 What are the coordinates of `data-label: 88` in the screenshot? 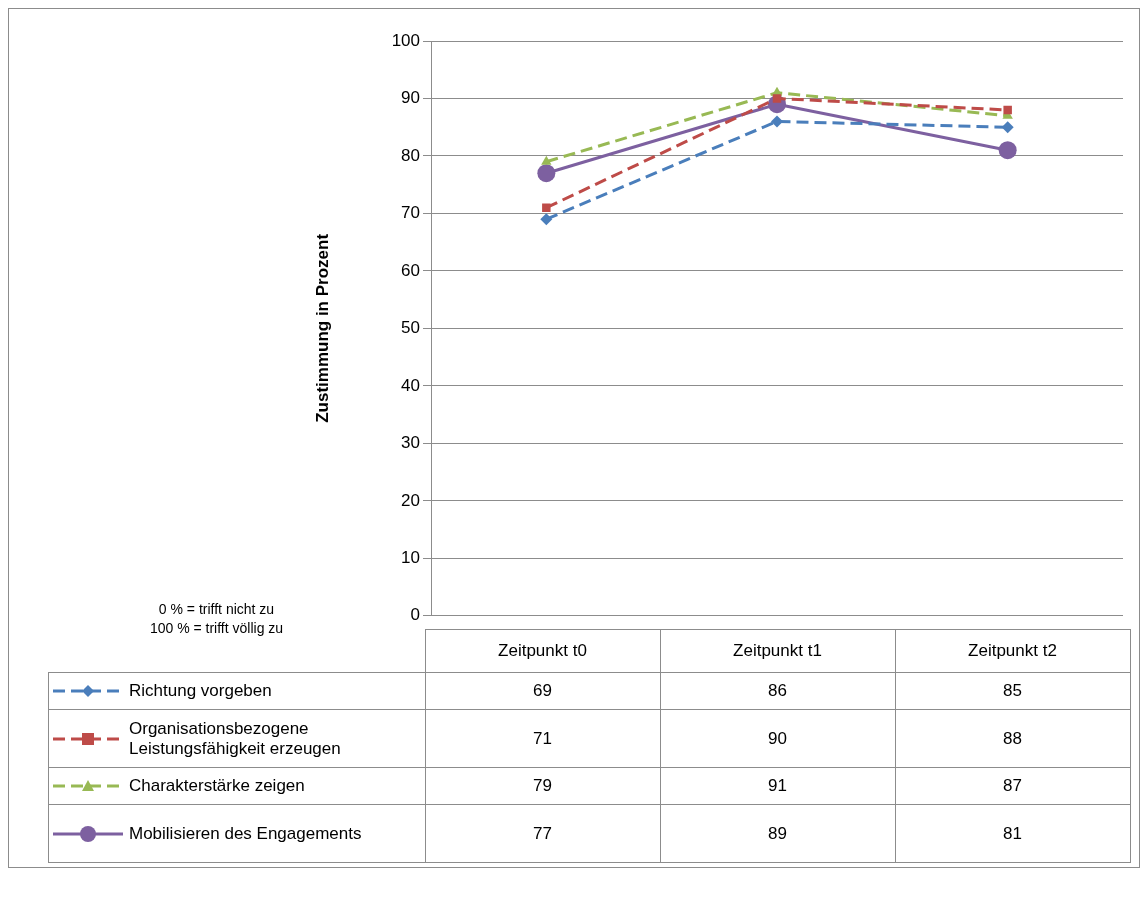 It's located at (1012, 738).